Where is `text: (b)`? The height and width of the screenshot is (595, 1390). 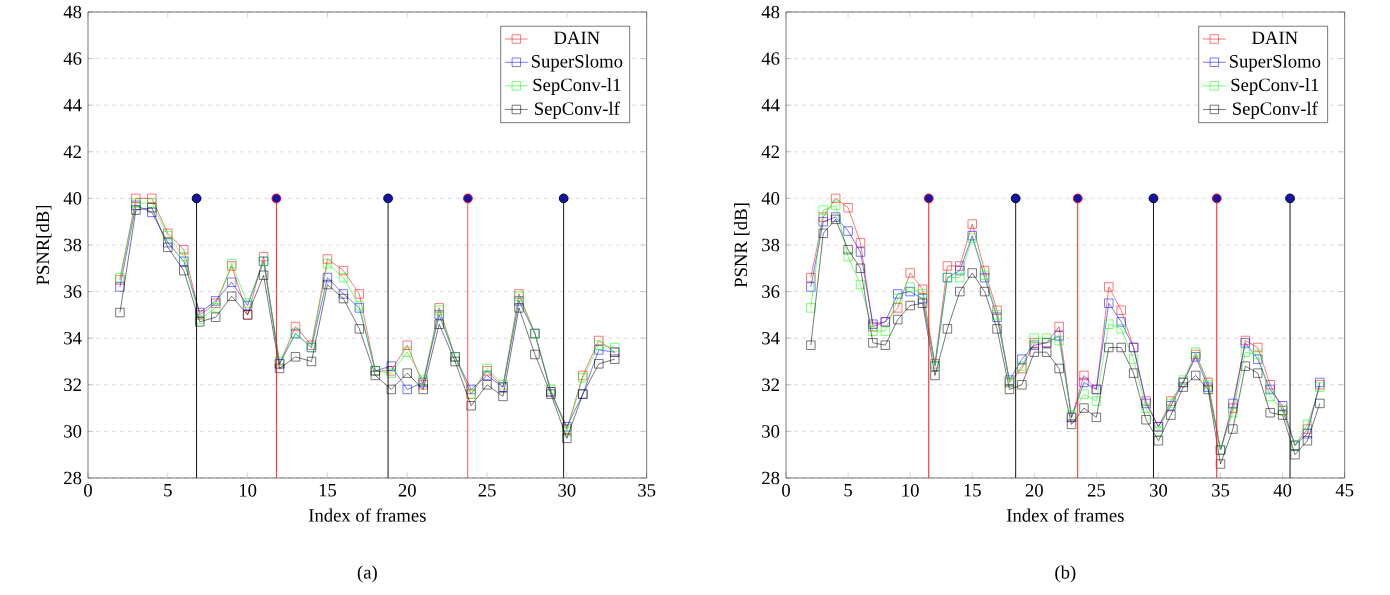
text: (b) is located at coordinates (1065, 574).